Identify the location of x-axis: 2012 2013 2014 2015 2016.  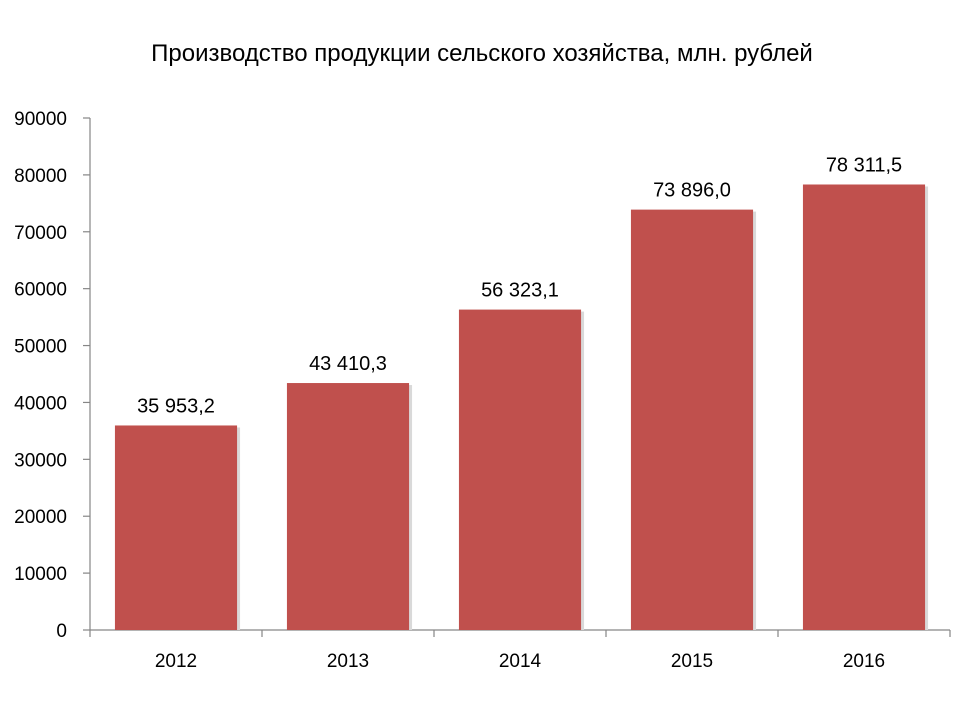
(520, 650).